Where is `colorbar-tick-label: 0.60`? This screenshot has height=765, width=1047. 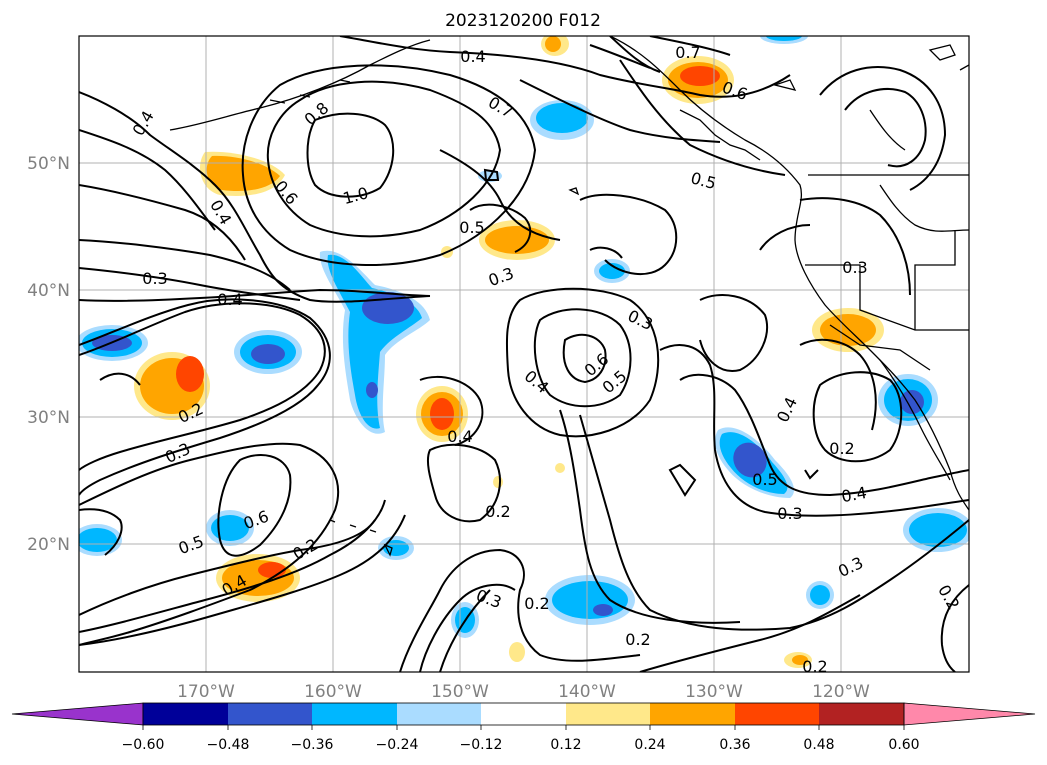
colorbar-tick-label: 0.60 is located at coordinates (903, 745).